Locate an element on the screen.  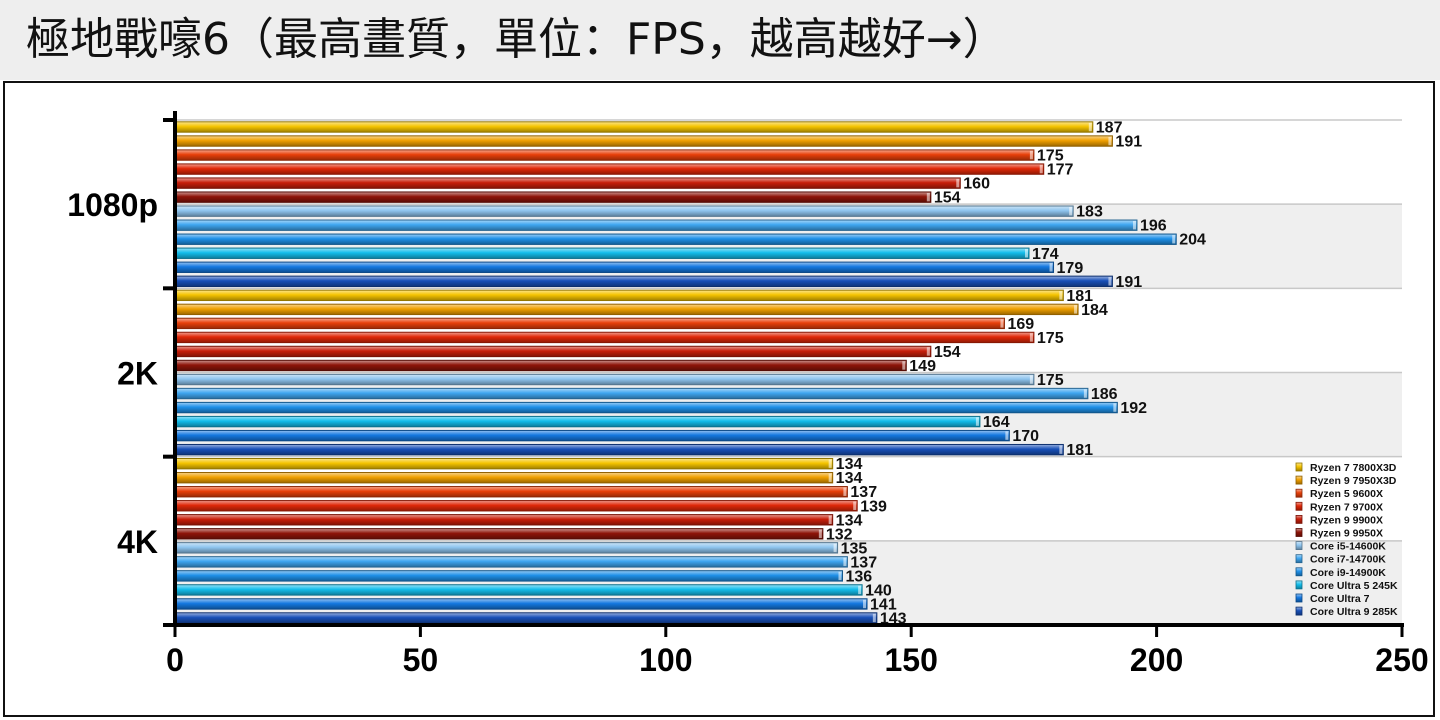
data-label: 137 is located at coordinates (863, 562).